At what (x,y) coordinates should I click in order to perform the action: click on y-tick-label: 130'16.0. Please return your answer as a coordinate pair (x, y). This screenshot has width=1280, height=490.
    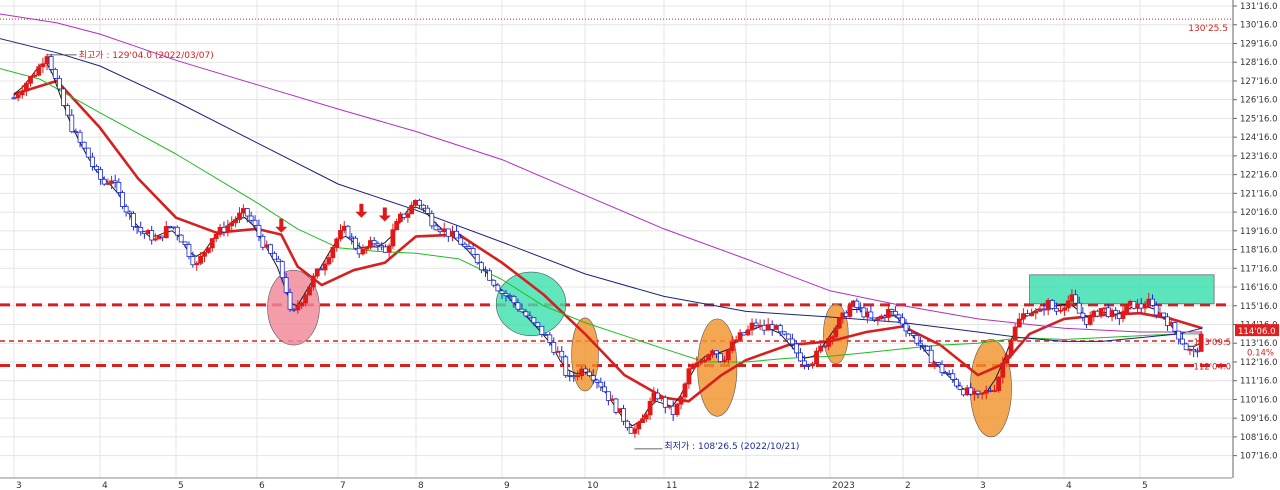
    Looking at the image, I should click on (1259, 26).